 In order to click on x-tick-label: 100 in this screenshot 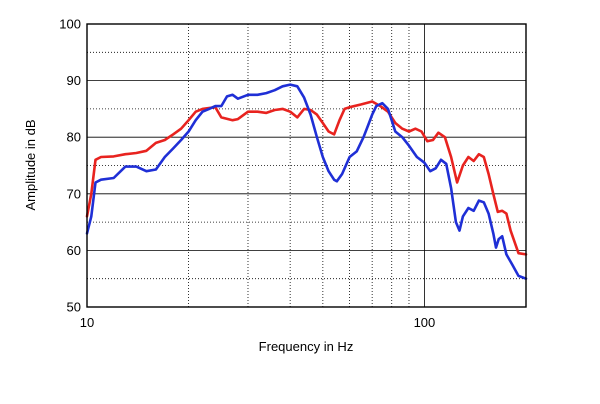, I will do `click(425, 322)`.